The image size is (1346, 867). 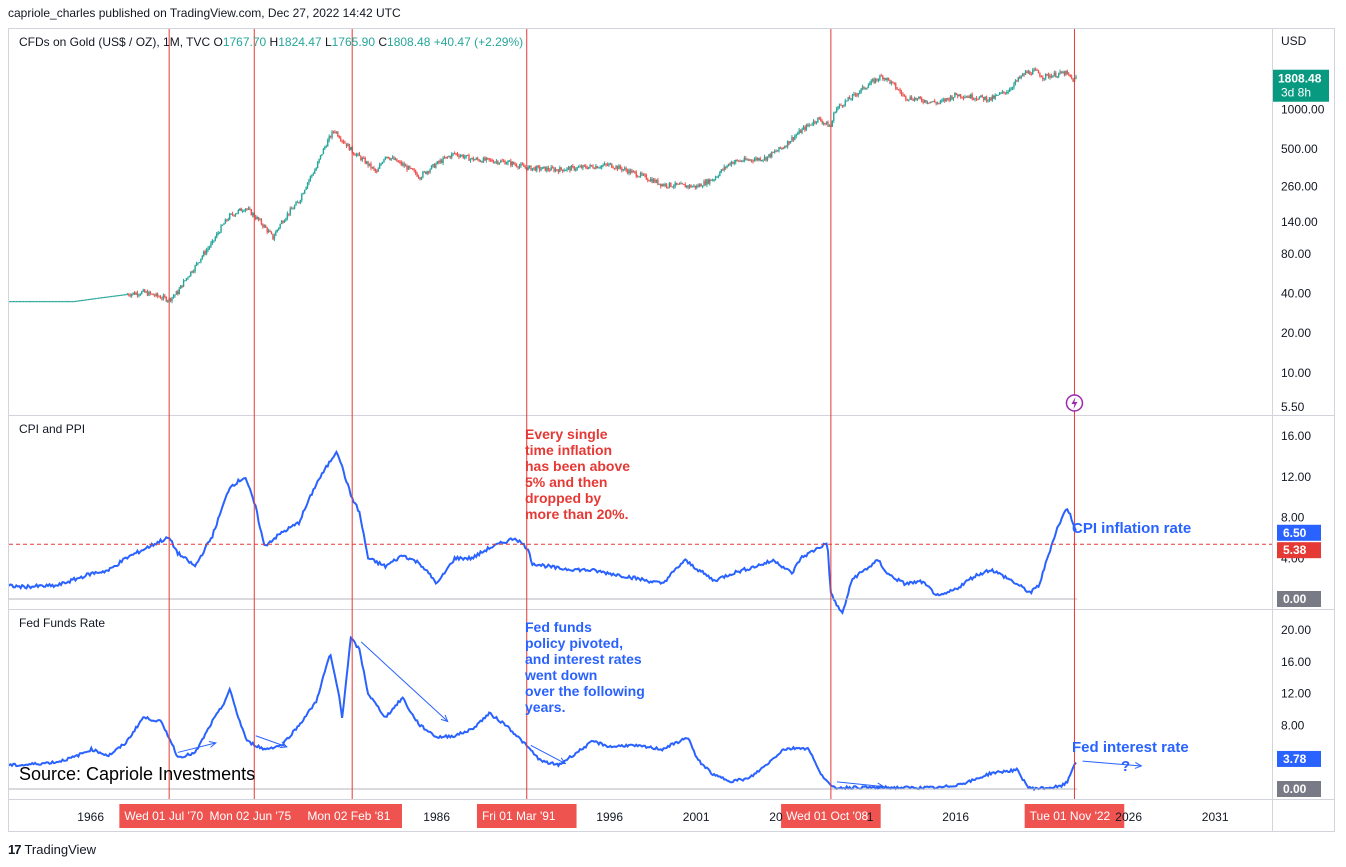 I want to click on last-price-countdown: 3d 8h, so click(x=1296, y=93).